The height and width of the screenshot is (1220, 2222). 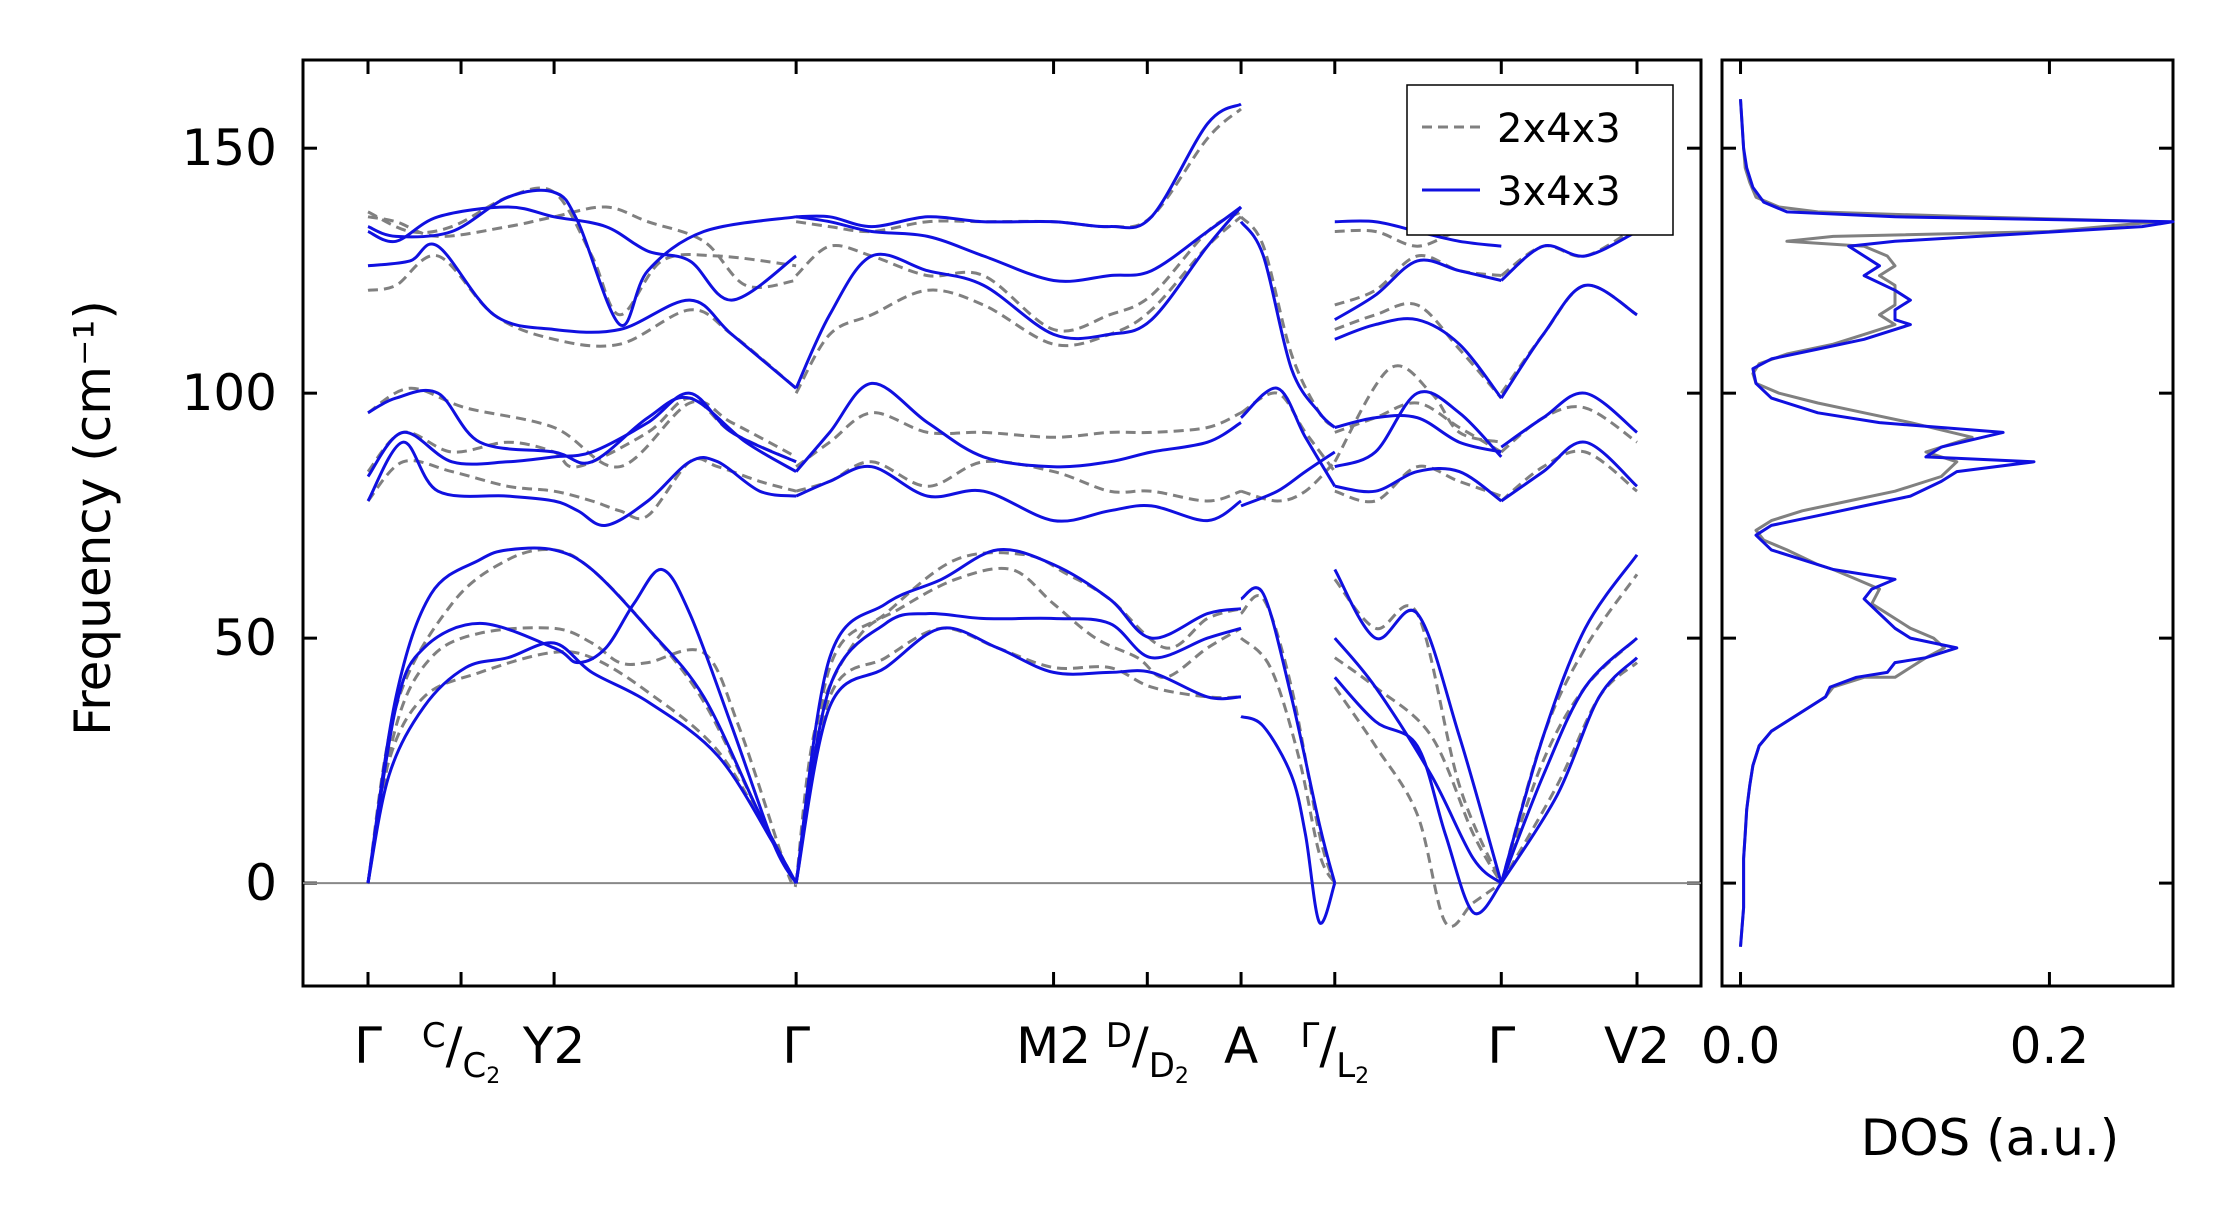 What do you see at coordinates (261, 883) in the screenshot?
I see `frequency-tick-label: 0` at bounding box center [261, 883].